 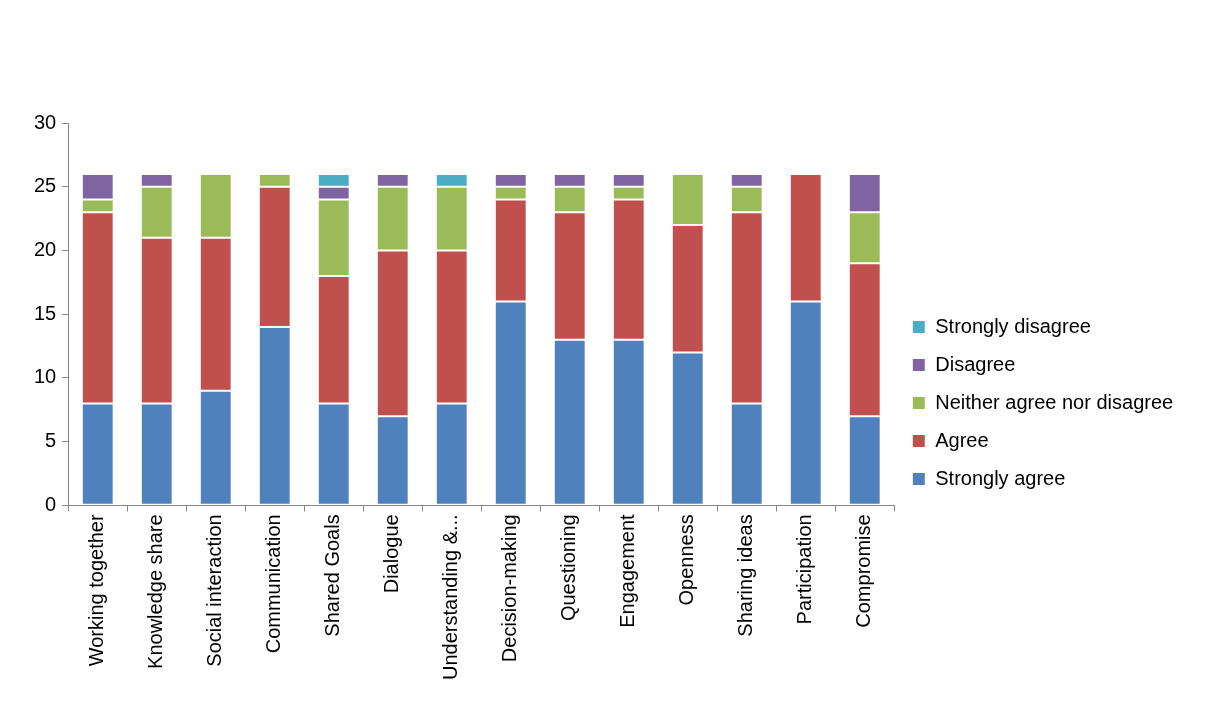 I want to click on x-tick-label: Questioning, so click(x=568, y=568).